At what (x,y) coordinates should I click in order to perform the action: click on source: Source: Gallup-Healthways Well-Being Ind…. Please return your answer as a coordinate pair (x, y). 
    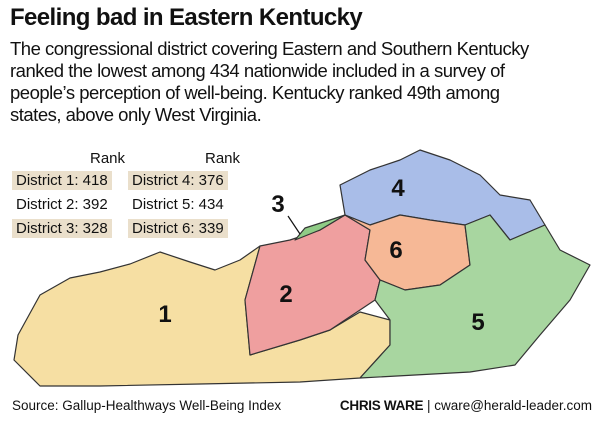
    Looking at the image, I should click on (147, 405).